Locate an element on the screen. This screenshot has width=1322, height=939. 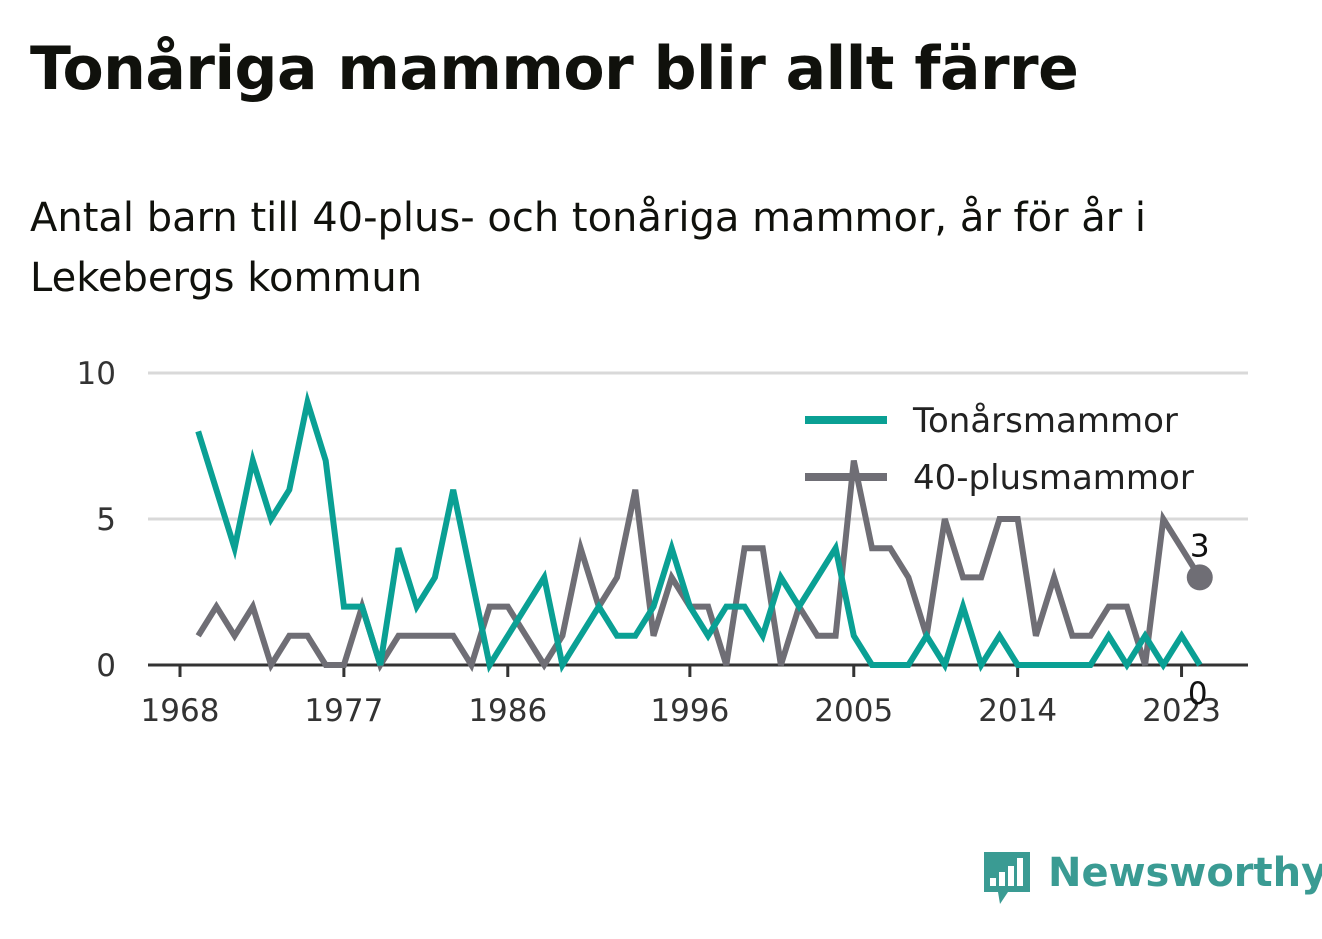
end-label-40-plusmammor: 3 is located at coordinates (1200, 546).